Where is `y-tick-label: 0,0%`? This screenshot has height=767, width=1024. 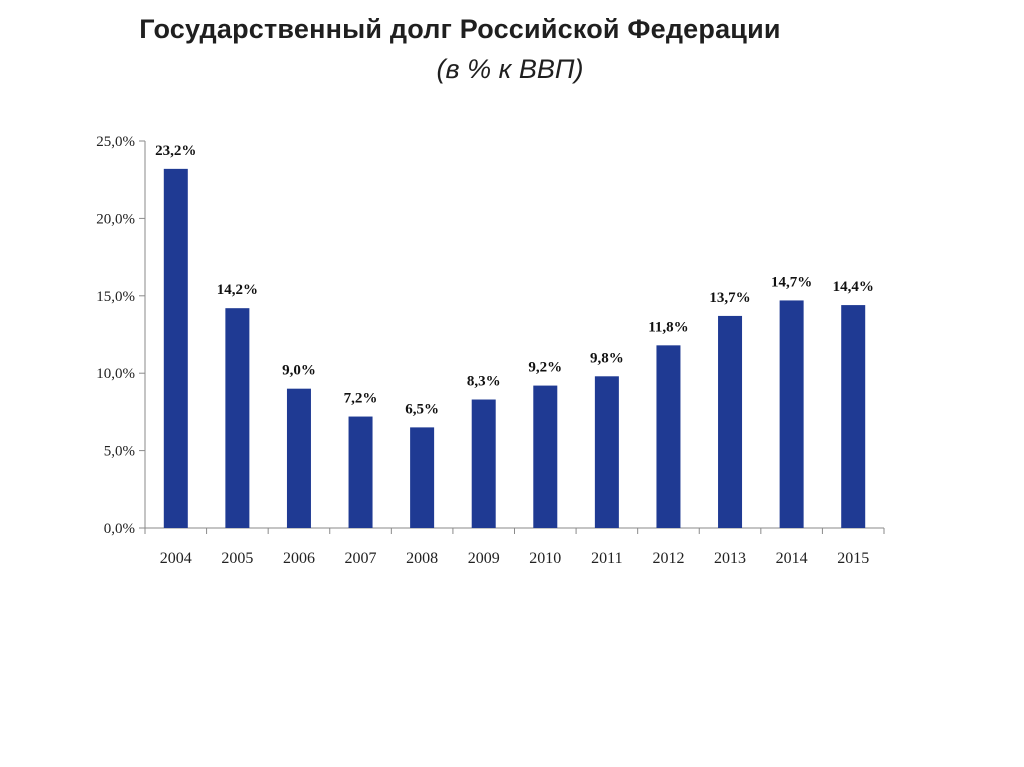
y-tick-label: 0,0% is located at coordinates (119, 529).